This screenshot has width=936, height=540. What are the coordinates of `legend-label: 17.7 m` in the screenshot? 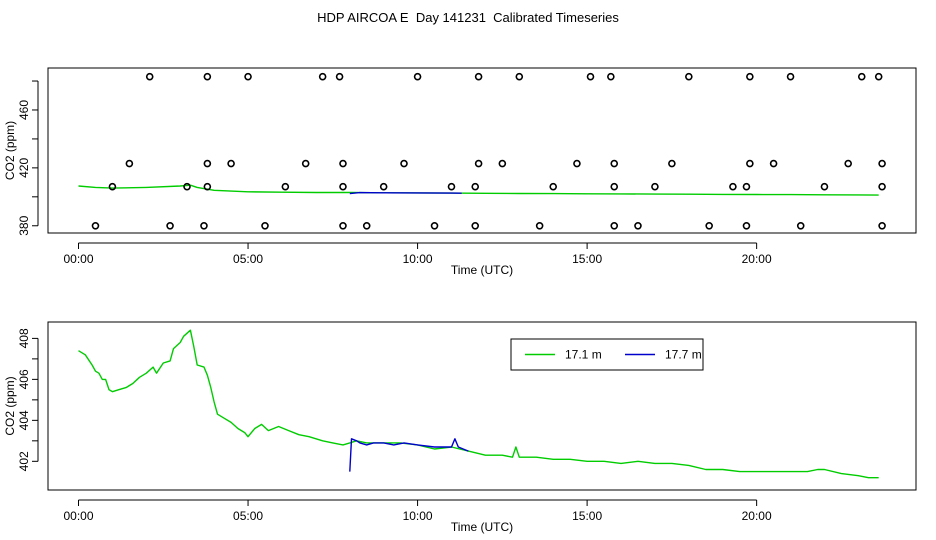 It's located at (683, 355).